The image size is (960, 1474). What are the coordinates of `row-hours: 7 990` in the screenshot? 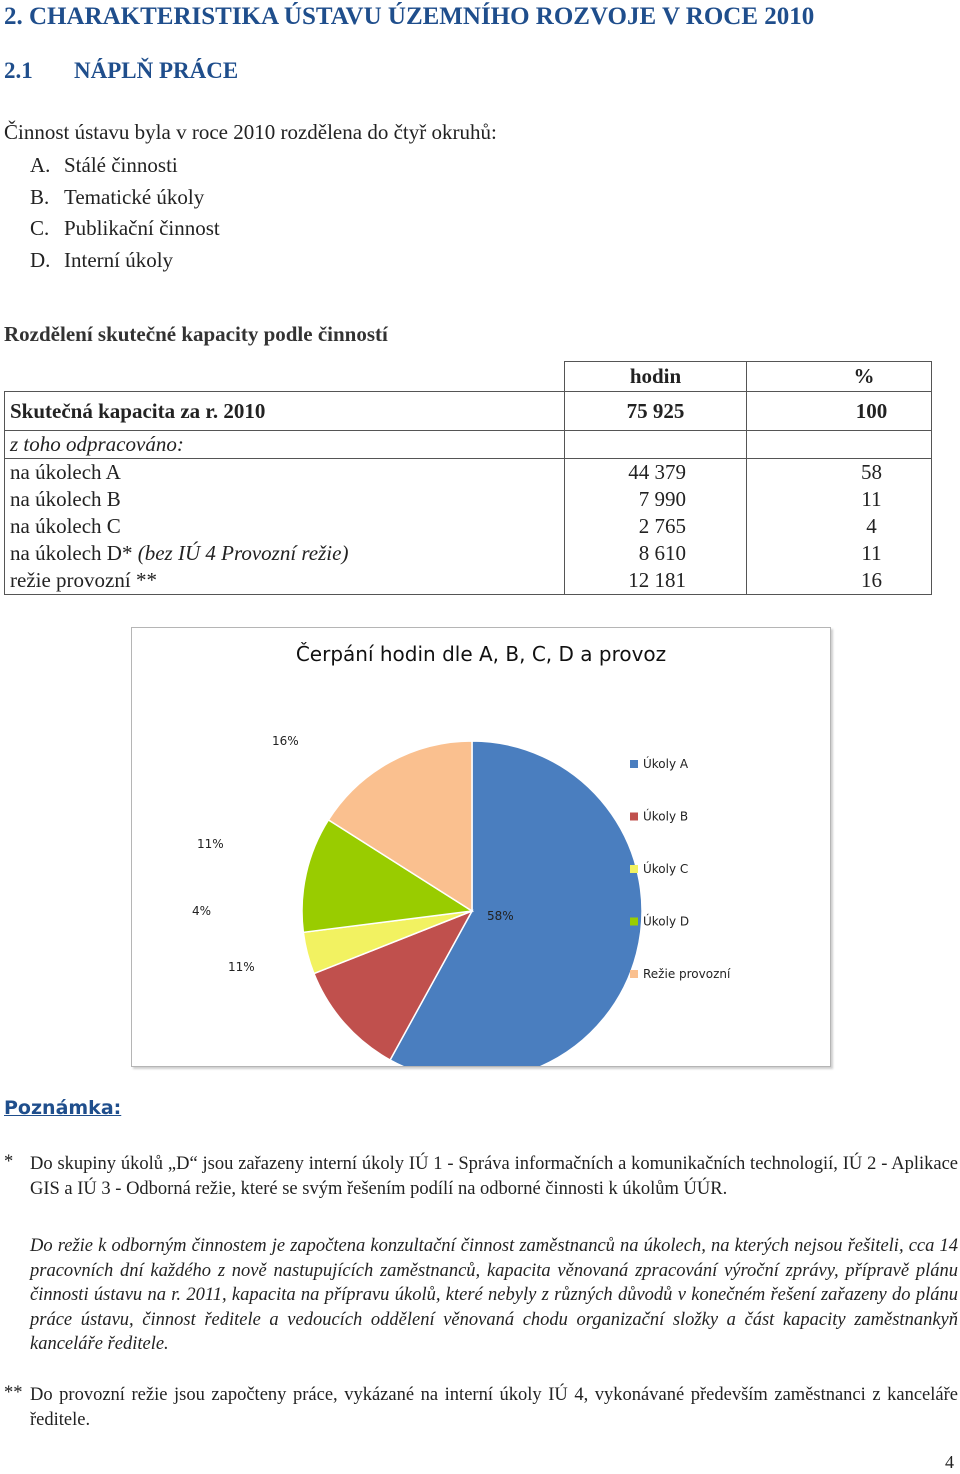 It's located at (655, 499).